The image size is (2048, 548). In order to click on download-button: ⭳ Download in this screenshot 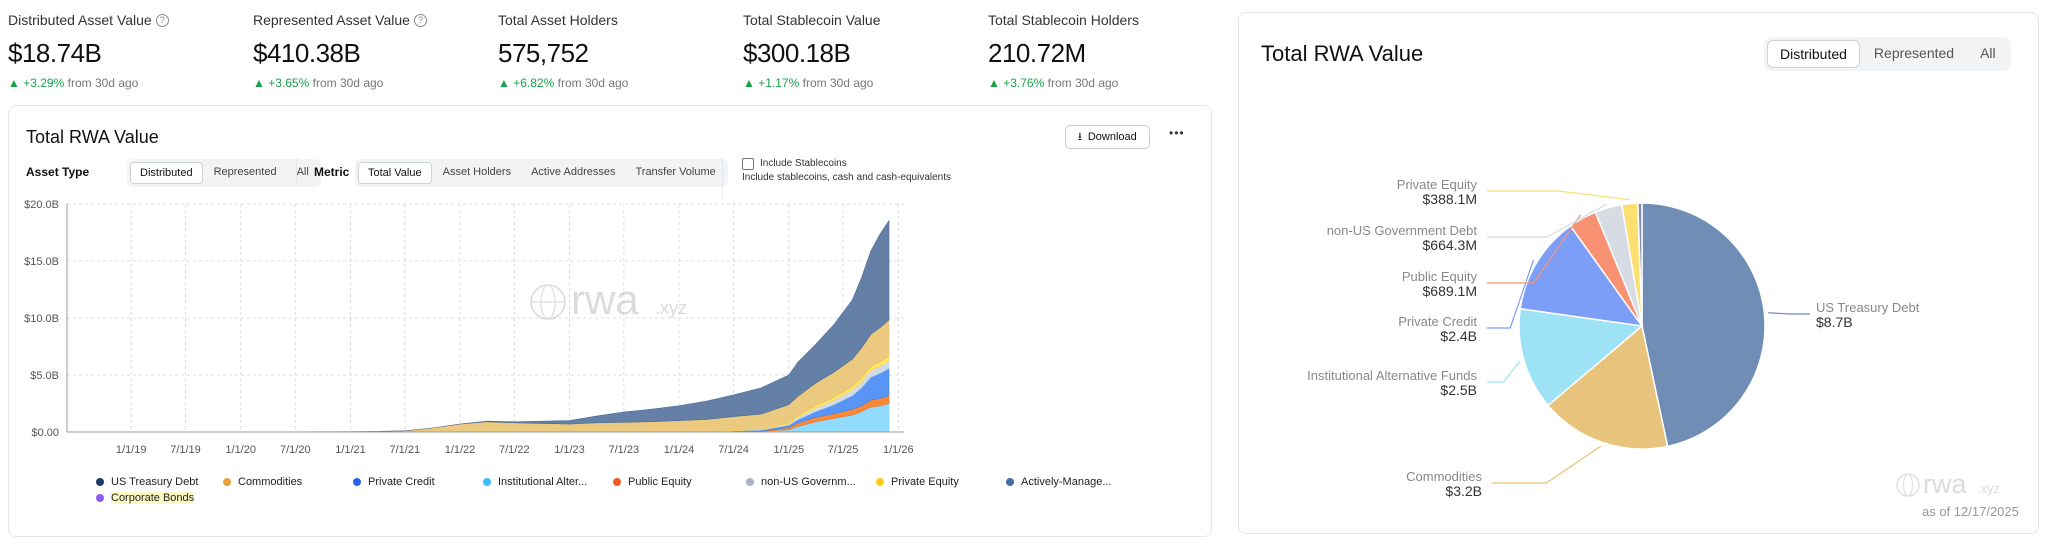, I will do `click(1107, 137)`.